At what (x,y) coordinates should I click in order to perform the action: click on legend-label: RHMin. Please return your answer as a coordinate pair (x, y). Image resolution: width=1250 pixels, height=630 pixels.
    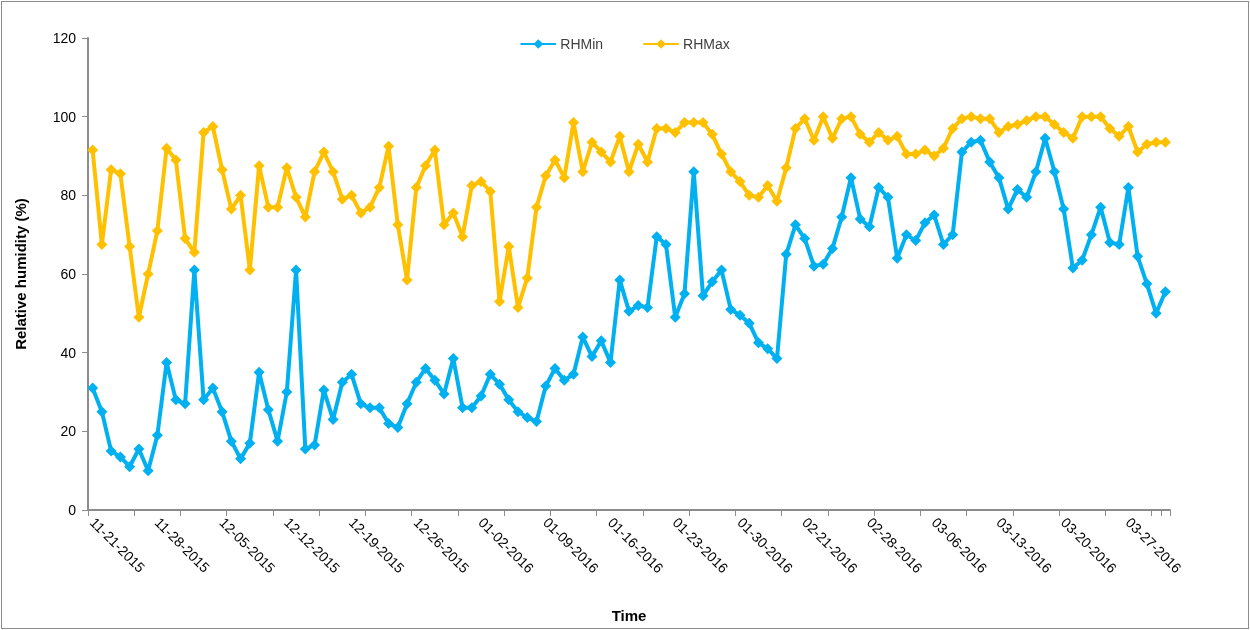
    Looking at the image, I should click on (582, 44).